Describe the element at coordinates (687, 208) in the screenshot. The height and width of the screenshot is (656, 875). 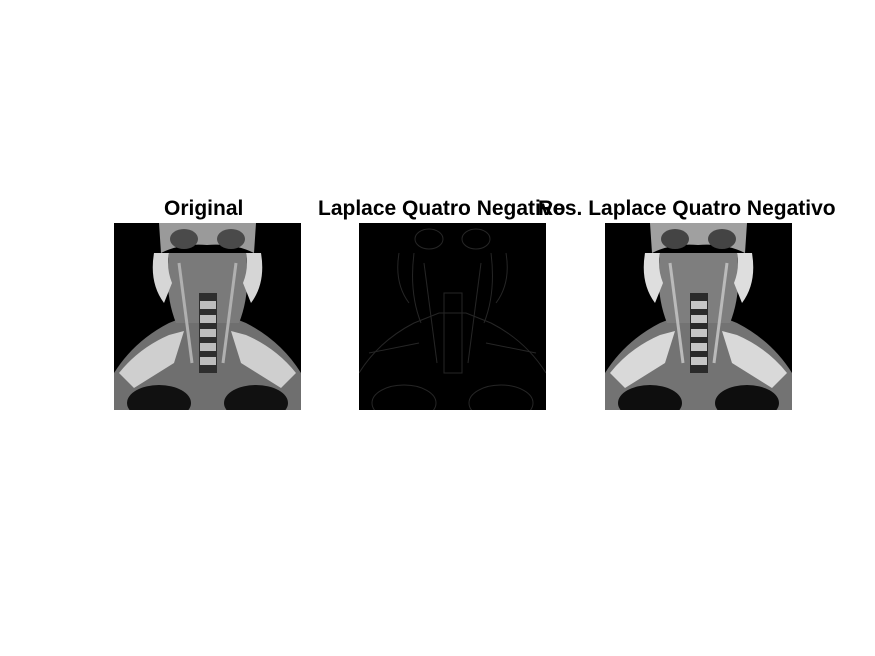
I see `panel-title-result: Res. Laplace Quatro Negativo` at that location.